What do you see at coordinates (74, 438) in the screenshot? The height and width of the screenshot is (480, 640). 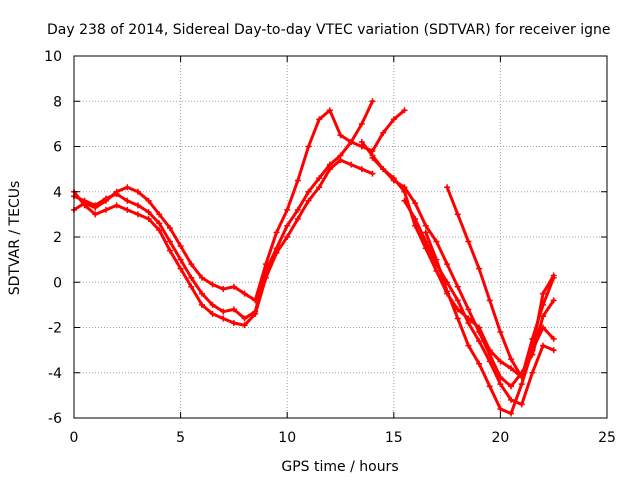 I see `x-tick-label: 0` at bounding box center [74, 438].